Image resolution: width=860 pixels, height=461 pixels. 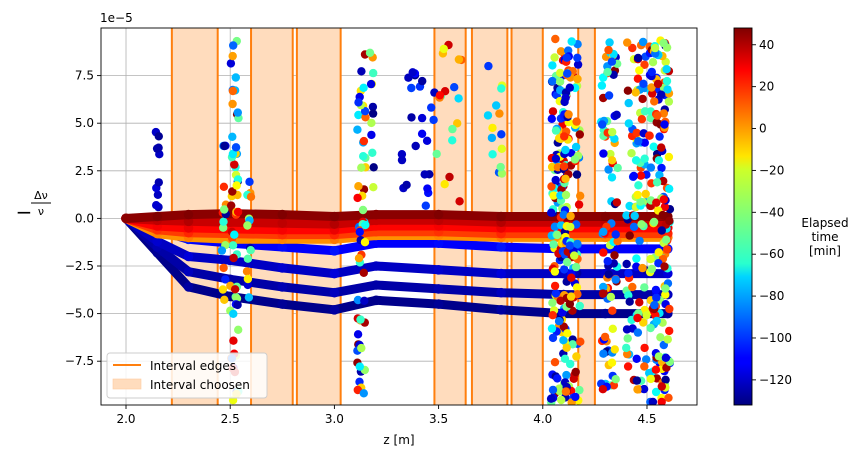 I want to click on offset-label: 1e−5, so click(x=116, y=18).